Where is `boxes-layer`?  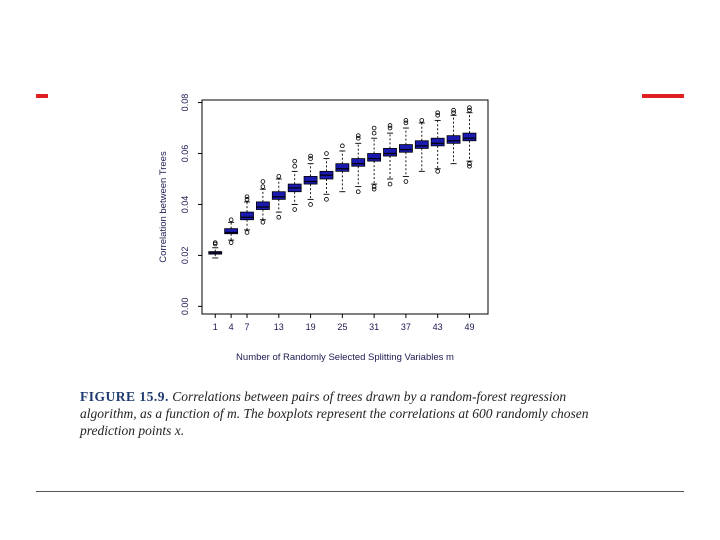
boxes-layer is located at coordinates (342, 182).